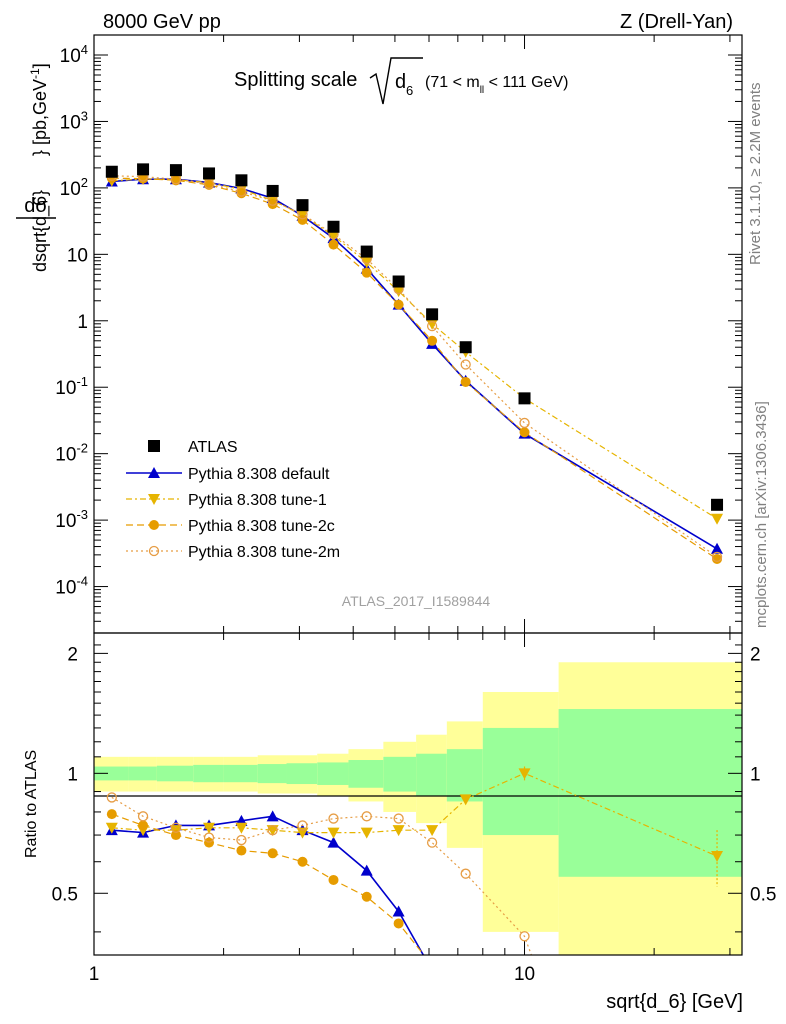  I want to click on main-y-tick-labels: 10⁻⁴ 10⁻³ 10⁻² 10⁻¹ 1 10 10² 10³ 10⁴, so click(71, 320).